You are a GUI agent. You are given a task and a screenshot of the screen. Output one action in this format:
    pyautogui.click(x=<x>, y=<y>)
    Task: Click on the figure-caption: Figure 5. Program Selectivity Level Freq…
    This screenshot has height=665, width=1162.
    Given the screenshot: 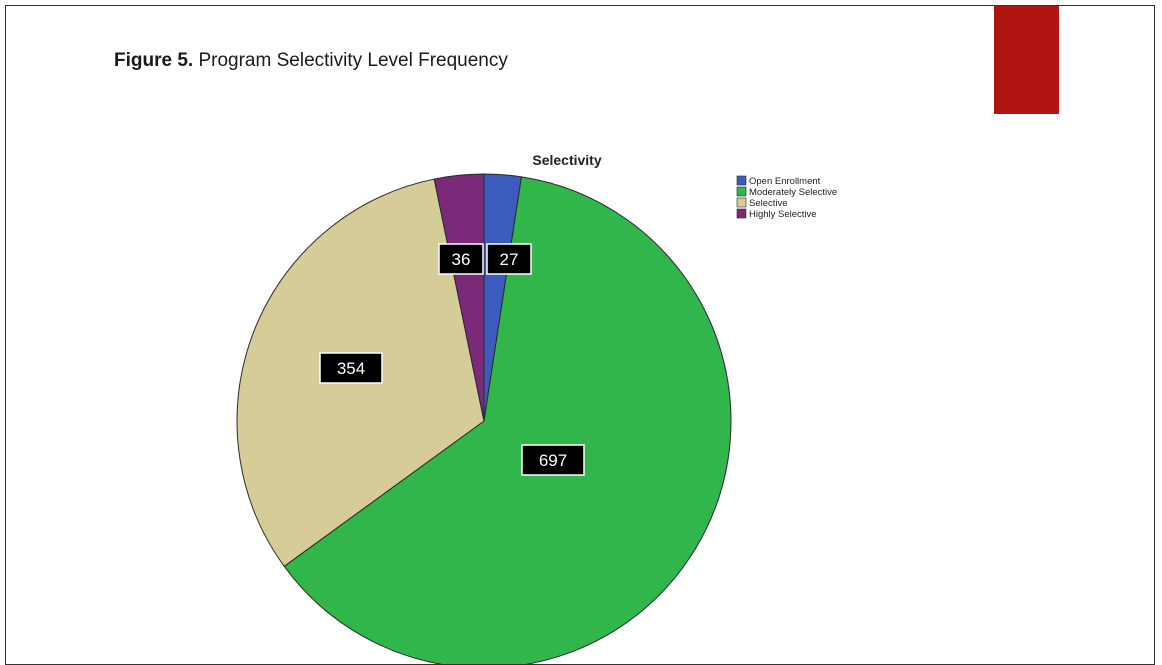 What is the action you would take?
    pyautogui.click(x=311, y=61)
    